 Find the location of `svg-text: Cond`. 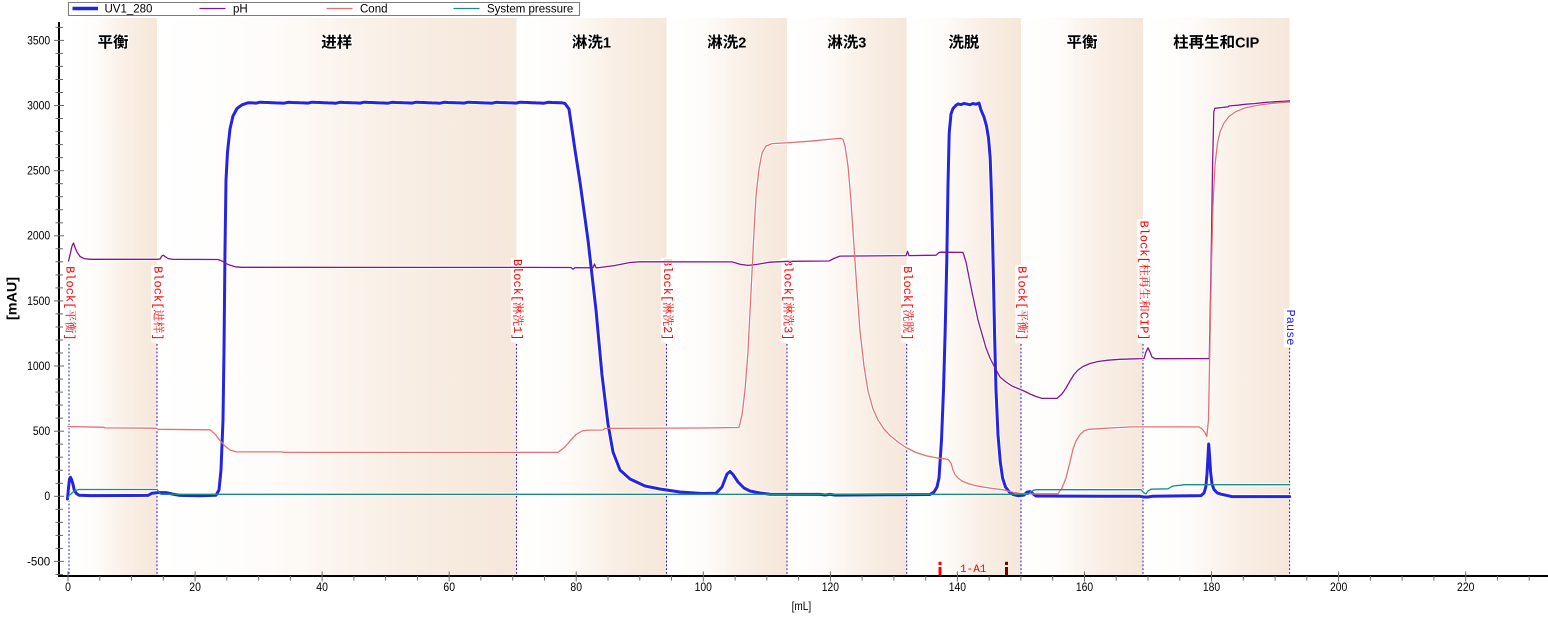

svg-text: Cond is located at coordinates (374, 10).